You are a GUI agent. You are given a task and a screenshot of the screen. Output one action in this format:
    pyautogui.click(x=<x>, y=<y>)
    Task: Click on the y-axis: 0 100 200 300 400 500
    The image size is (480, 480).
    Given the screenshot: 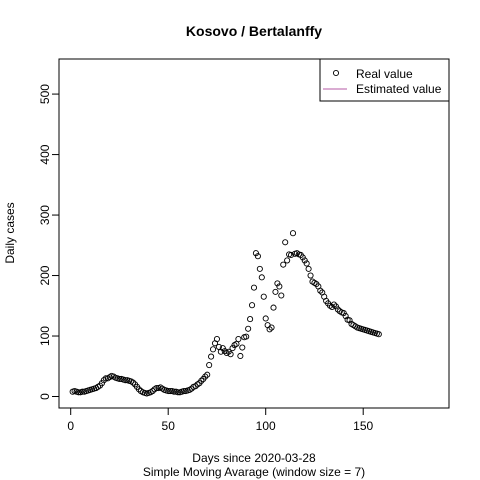 What is the action you would take?
    pyautogui.click(x=48, y=242)
    